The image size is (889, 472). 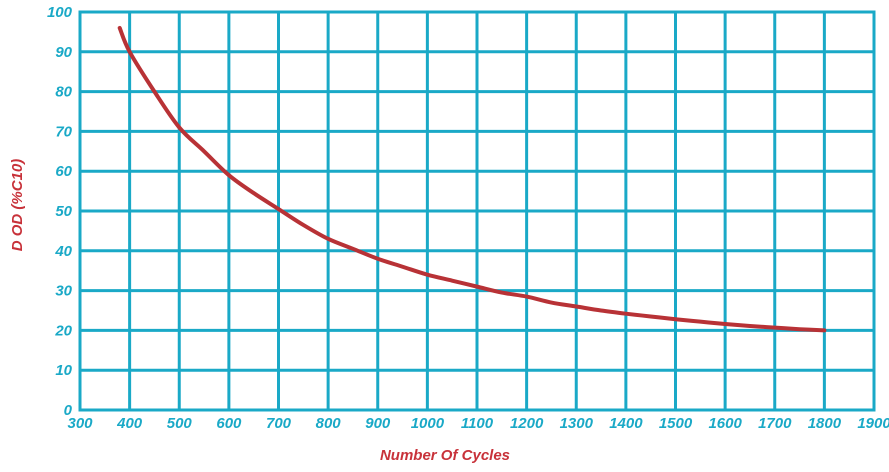 What do you see at coordinates (17, 205) in the screenshot?
I see `y-axis-title: D OD (%C10)` at bounding box center [17, 205].